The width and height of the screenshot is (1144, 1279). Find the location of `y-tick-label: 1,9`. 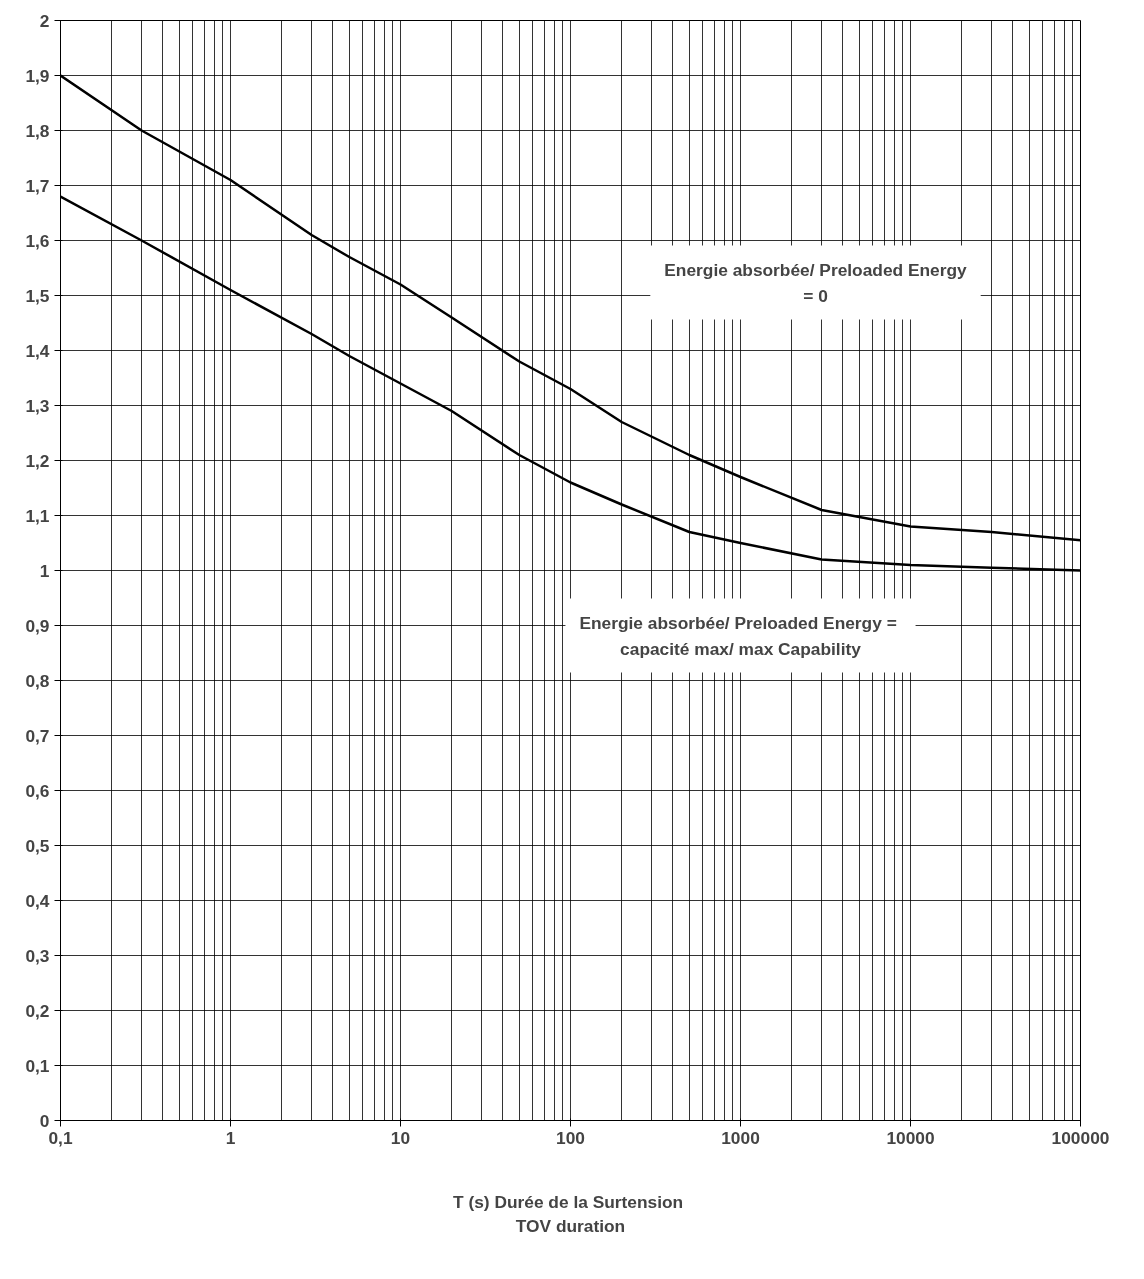

y-tick-label: 1,9 is located at coordinates (37, 75).